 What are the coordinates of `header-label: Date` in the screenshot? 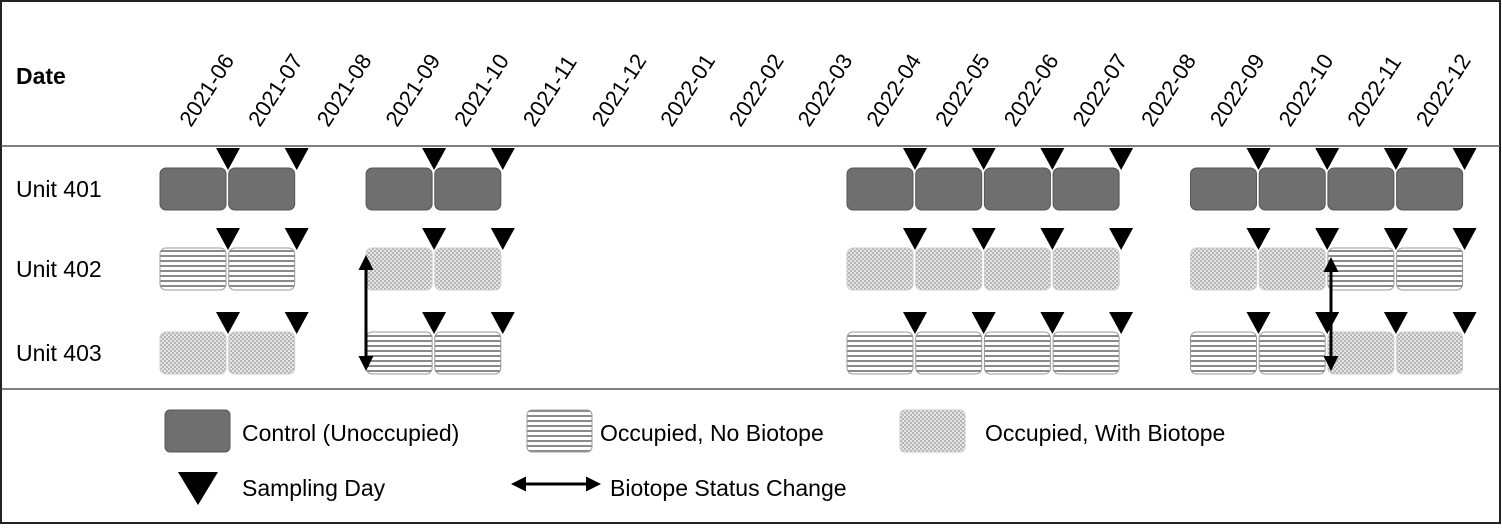 It's located at (41, 76).